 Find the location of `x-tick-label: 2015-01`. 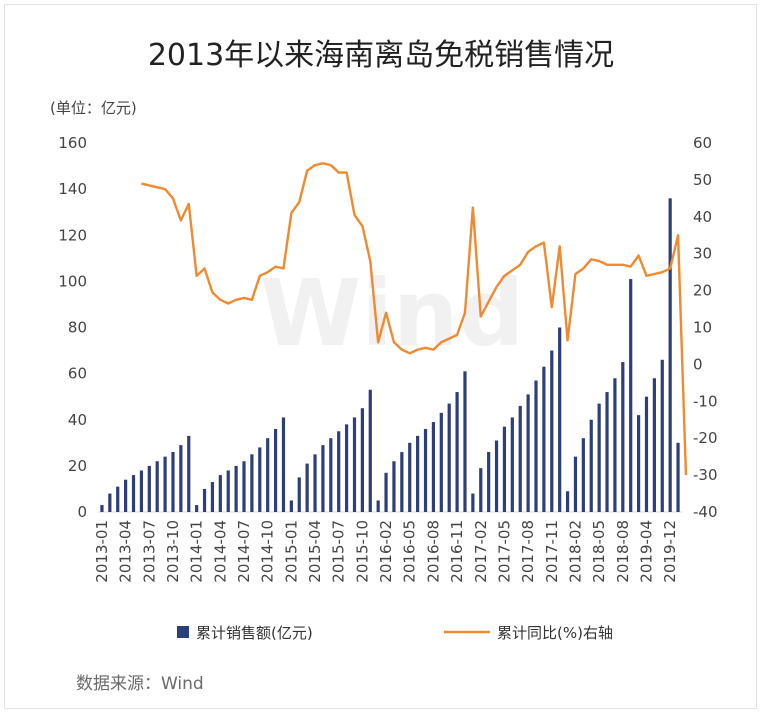

x-tick-label: 2015-01 is located at coordinates (291, 551).